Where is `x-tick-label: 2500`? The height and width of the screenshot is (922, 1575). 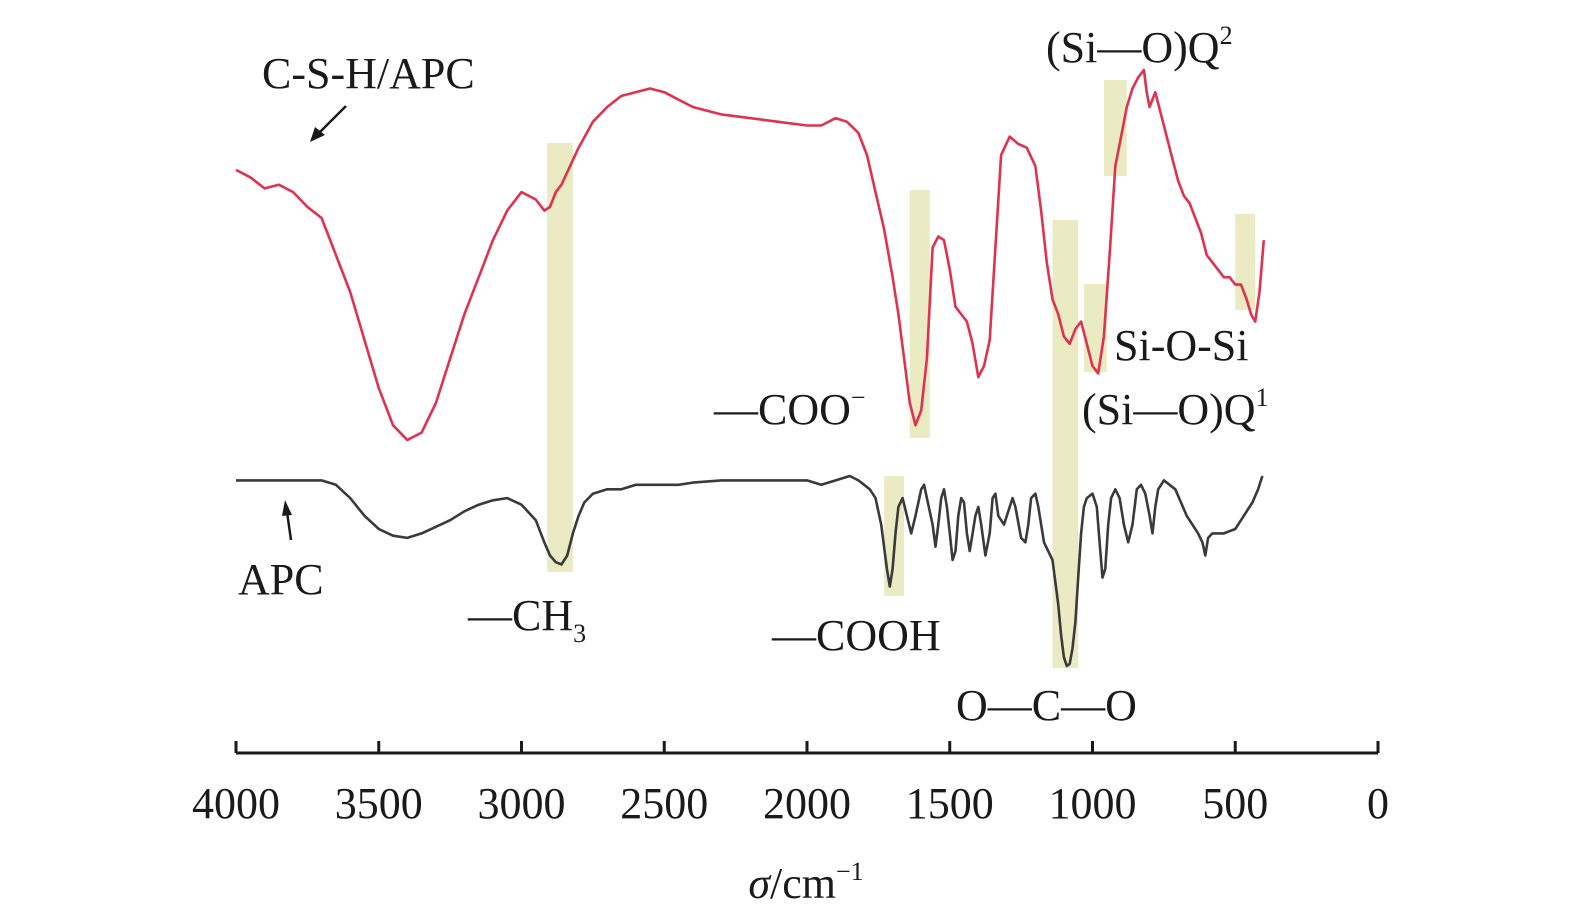 x-tick-label: 2500 is located at coordinates (664, 803).